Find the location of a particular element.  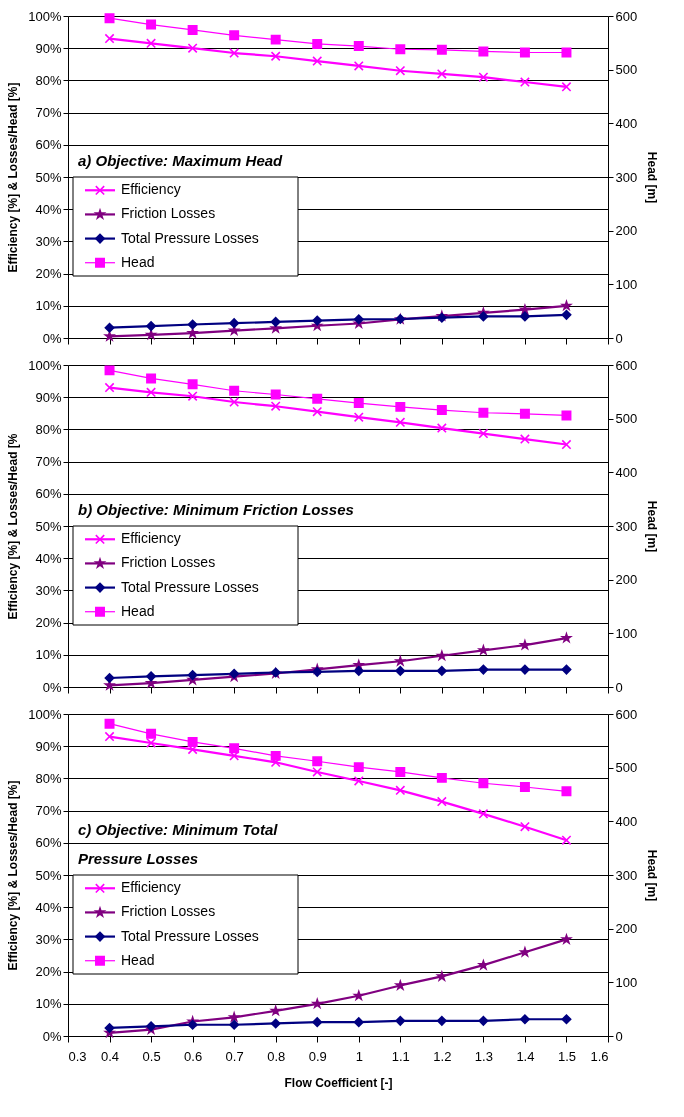

x-tick-label: 0.5 is located at coordinates (151, 1056).